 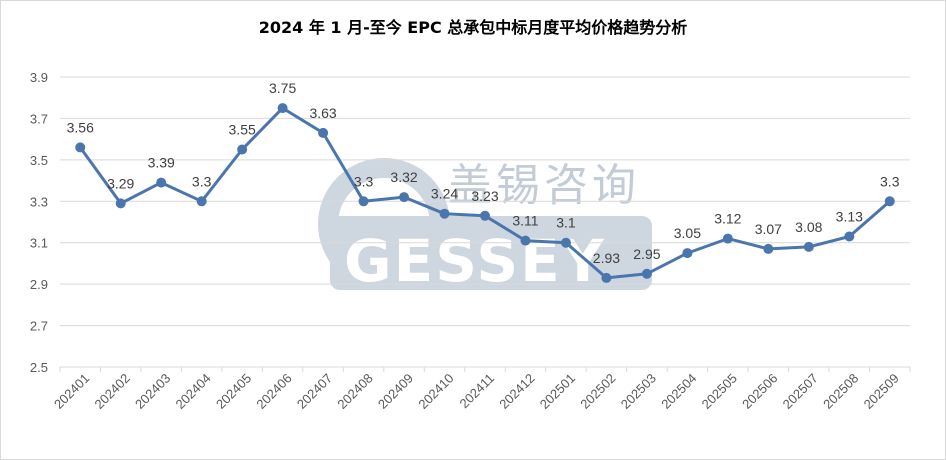 I want to click on x-tick-label: 202507, so click(x=800, y=391).